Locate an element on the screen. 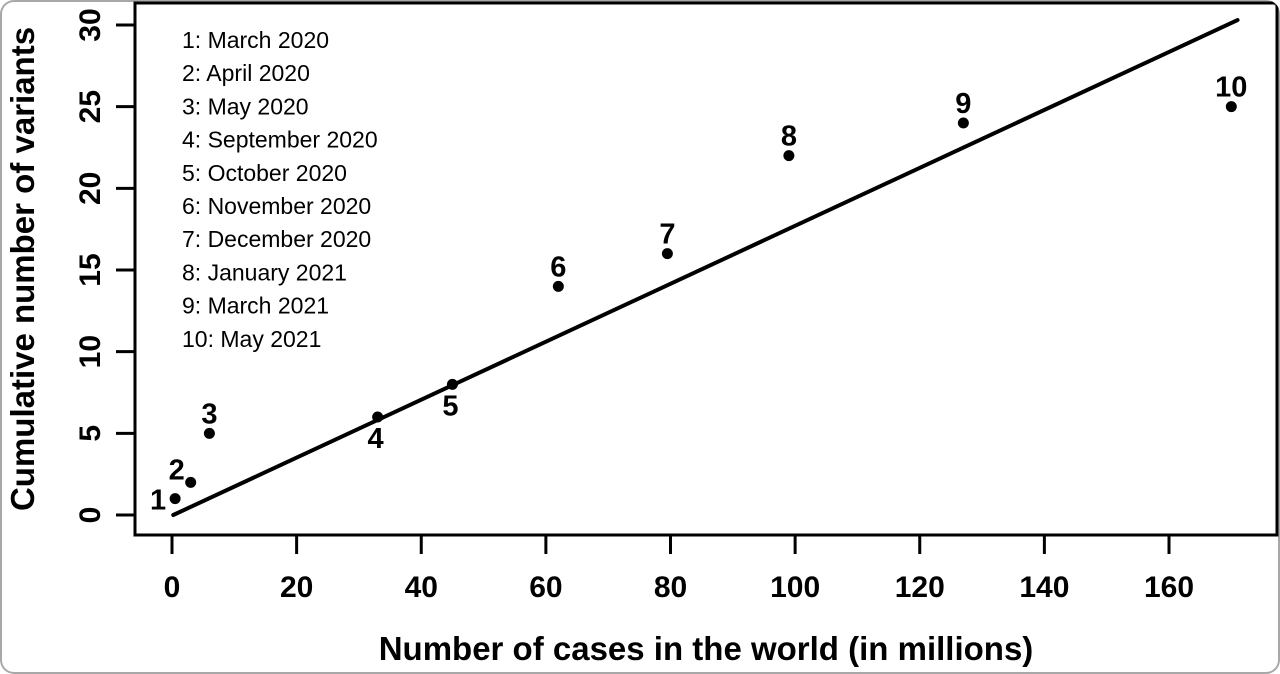  x-tick-label: 120 is located at coordinates (920, 587).